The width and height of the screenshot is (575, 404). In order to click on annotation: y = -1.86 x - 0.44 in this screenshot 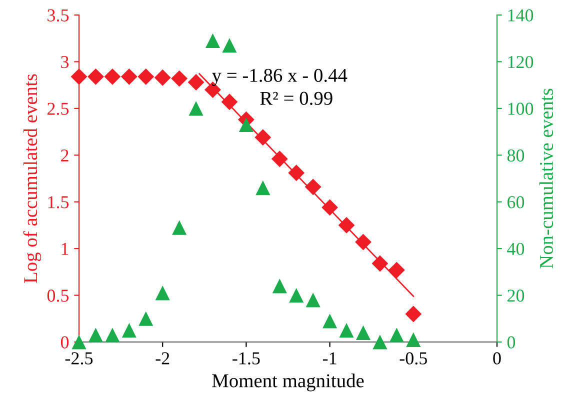, I will do `click(280, 77)`.